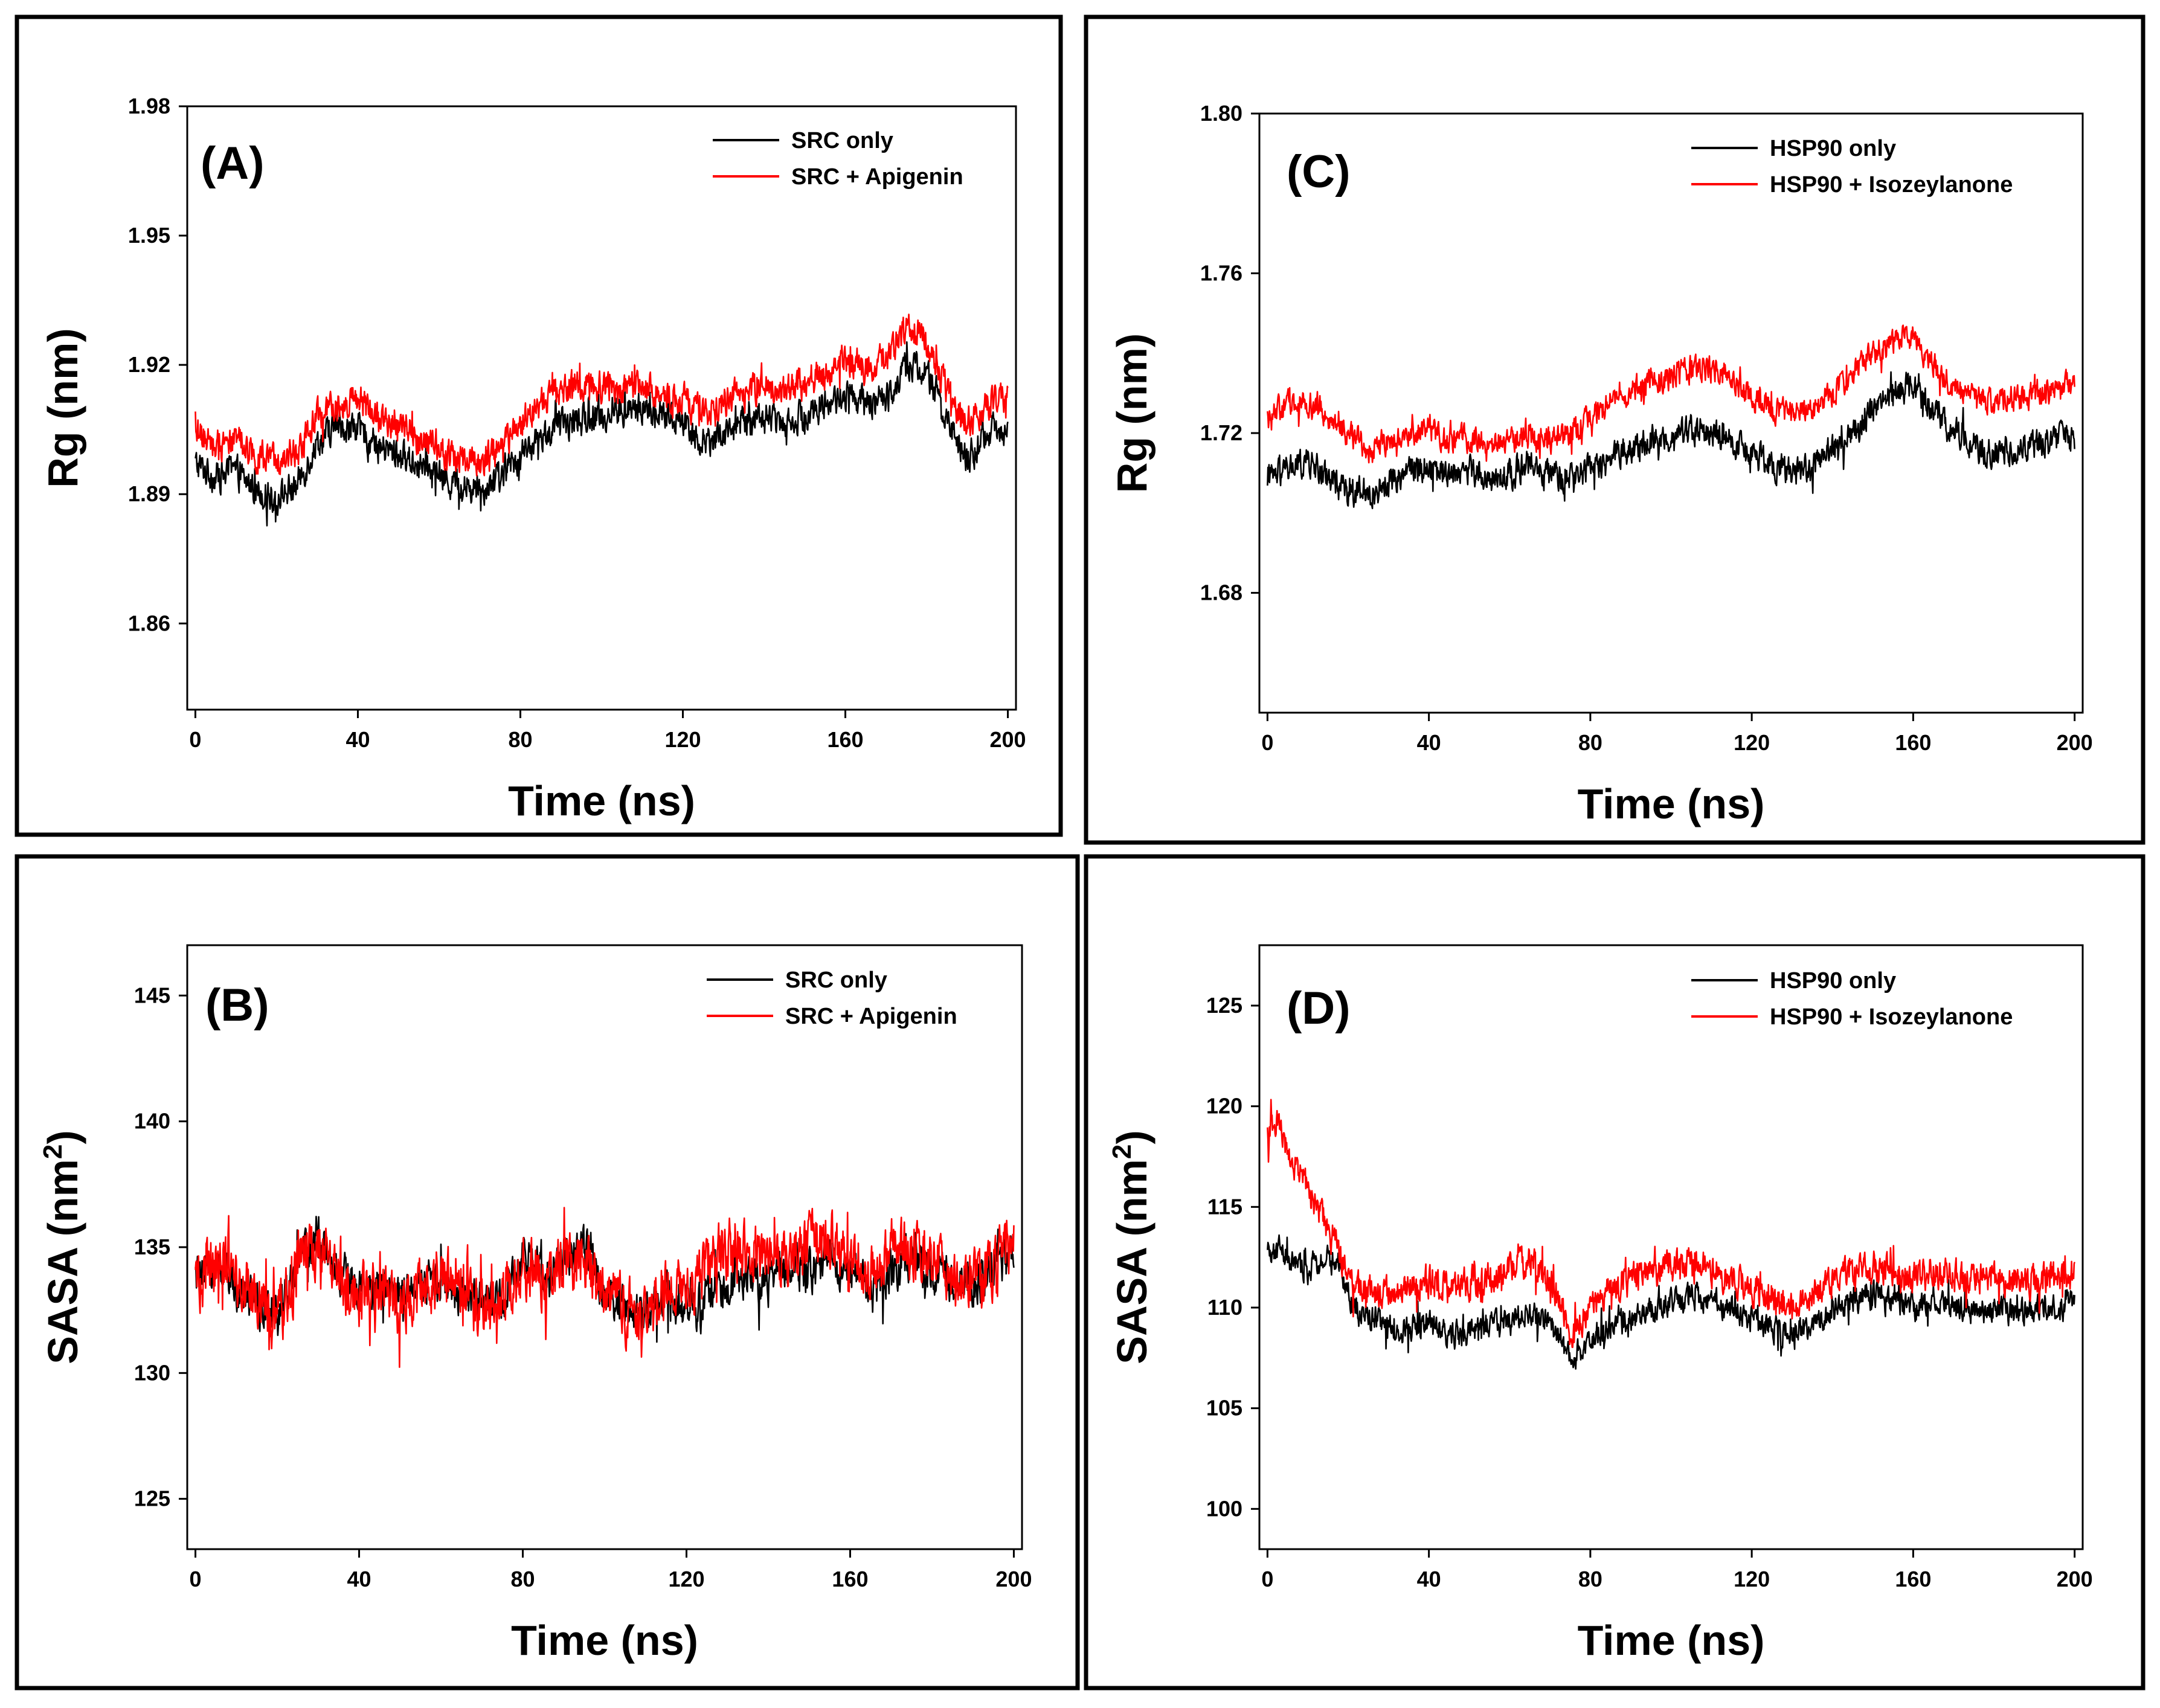 The width and height of the screenshot is (2160, 1708). I want to click on y-tick-label: 1.72, so click(1221, 432).